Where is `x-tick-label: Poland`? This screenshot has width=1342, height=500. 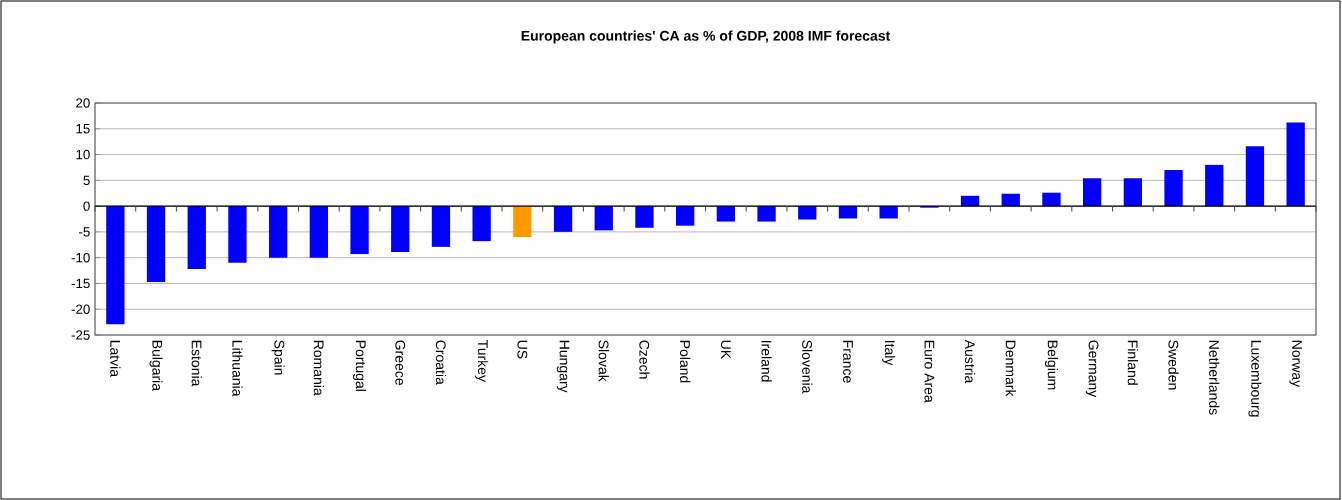 x-tick-label: Poland is located at coordinates (685, 361).